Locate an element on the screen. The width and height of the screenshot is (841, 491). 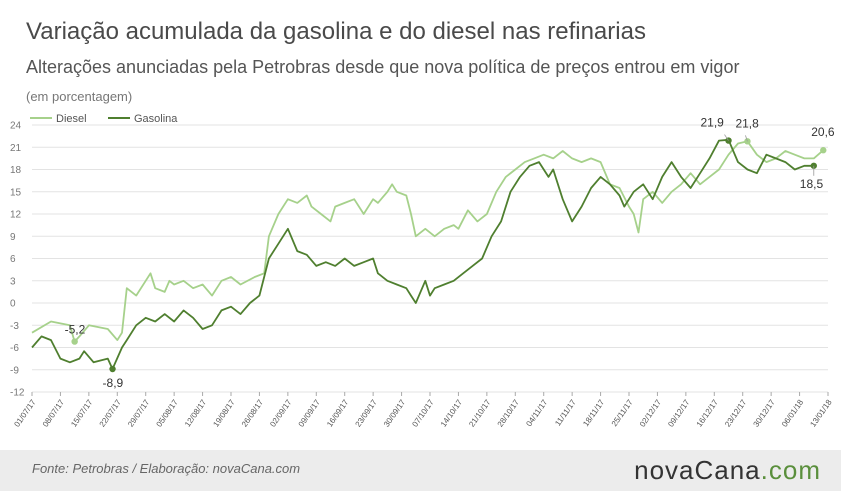
x-tick-label: 23/09/17 is located at coordinates (367, 413).